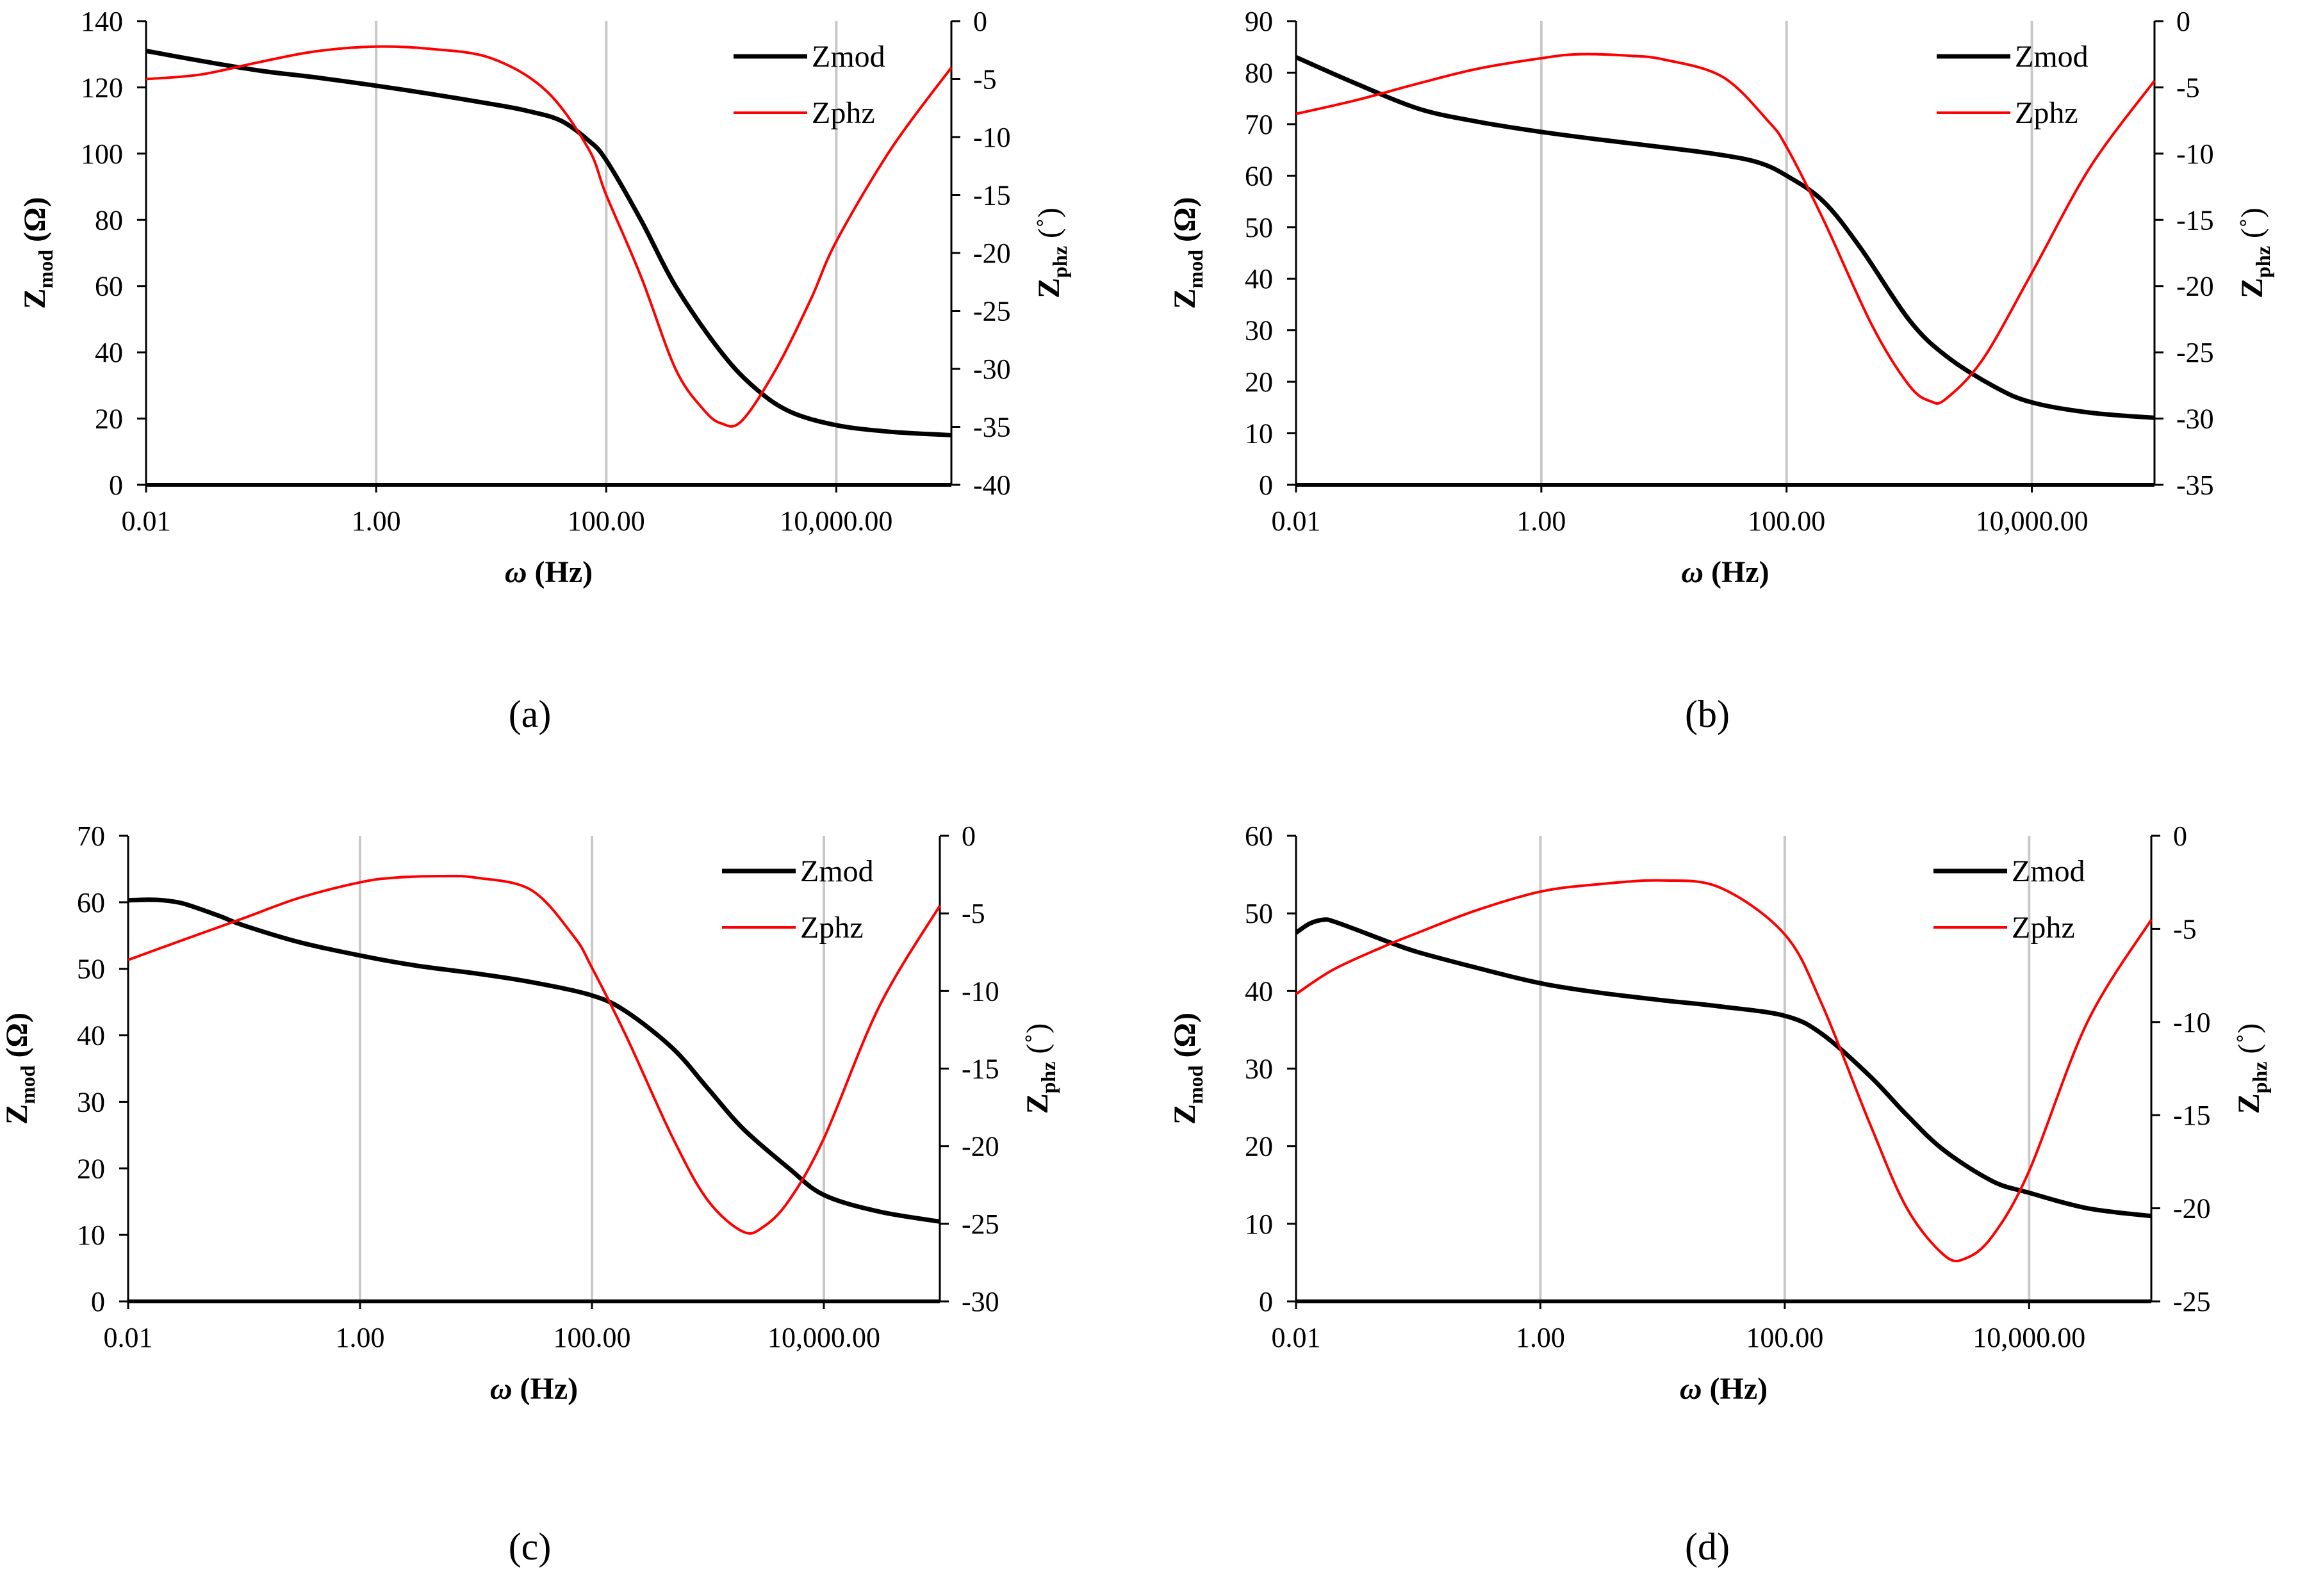 The image size is (2298, 1596). I want to click on y-left-tick-label: 10, so click(1259, 434).